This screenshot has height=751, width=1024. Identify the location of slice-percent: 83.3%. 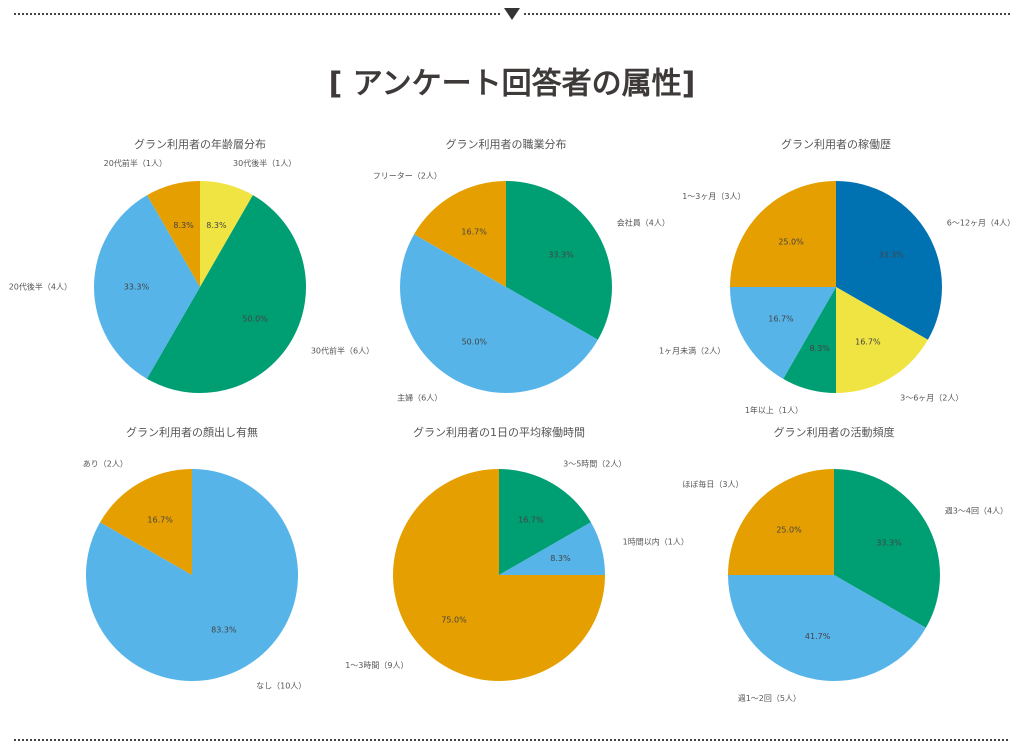
(224, 630).